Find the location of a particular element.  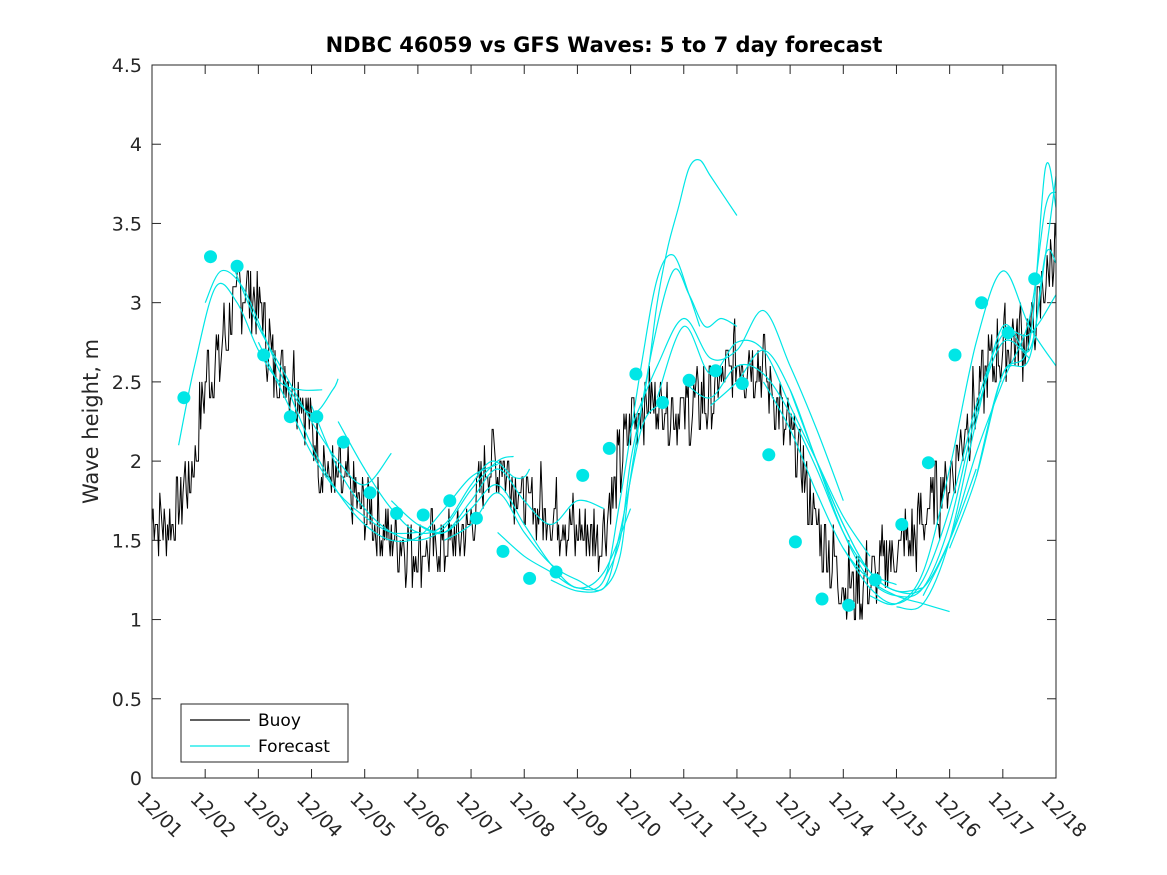

legend-box is located at coordinates (264, 733).